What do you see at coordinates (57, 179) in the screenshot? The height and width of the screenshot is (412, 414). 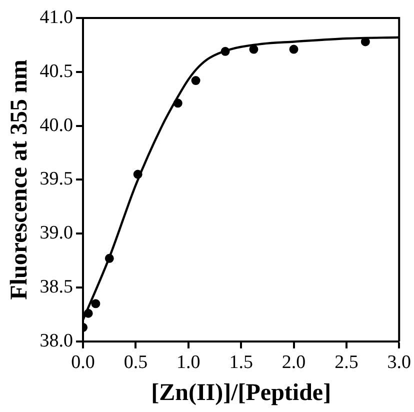 I see `y-tick-label: 39.5` at bounding box center [57, 179].